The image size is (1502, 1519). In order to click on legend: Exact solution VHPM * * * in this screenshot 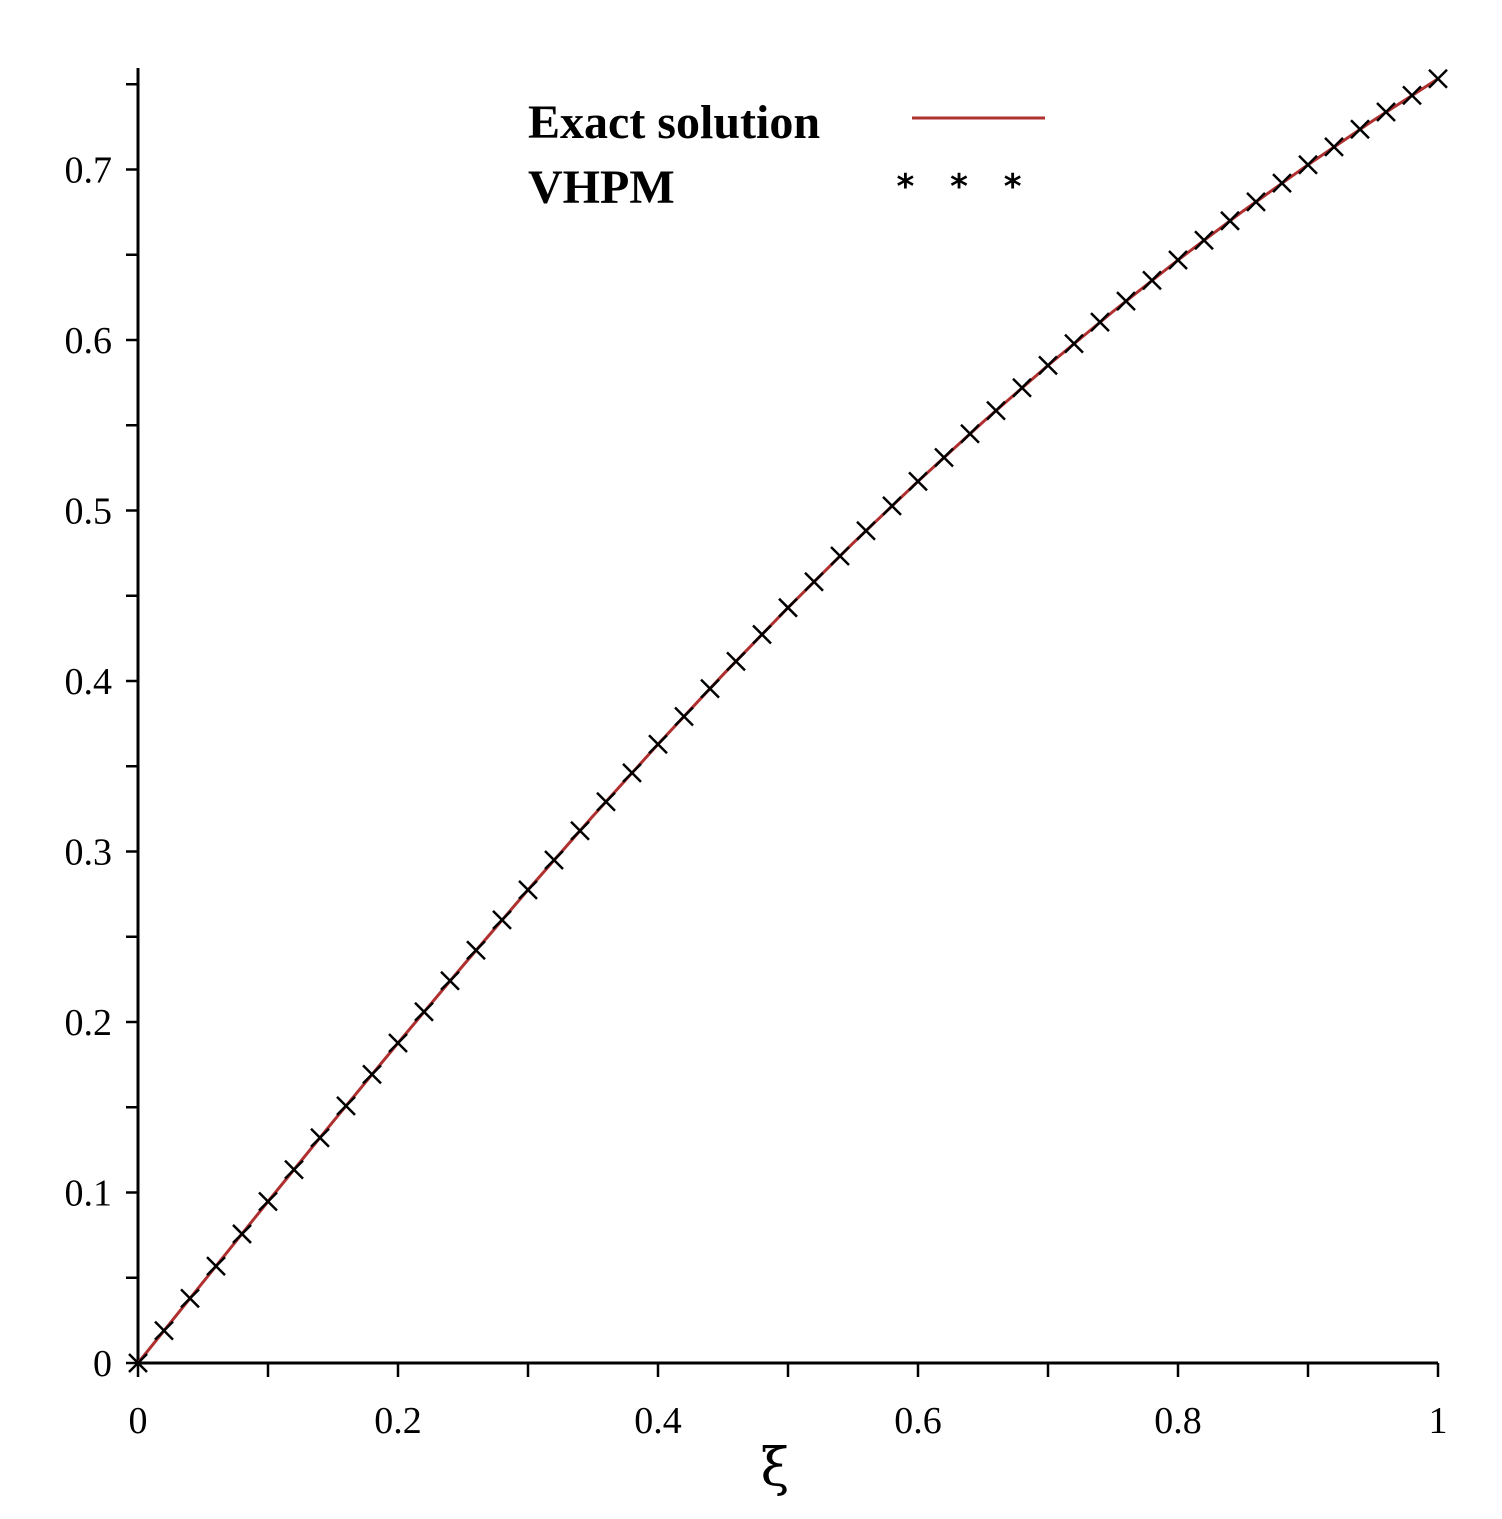, I will do `click(786, 155)`.